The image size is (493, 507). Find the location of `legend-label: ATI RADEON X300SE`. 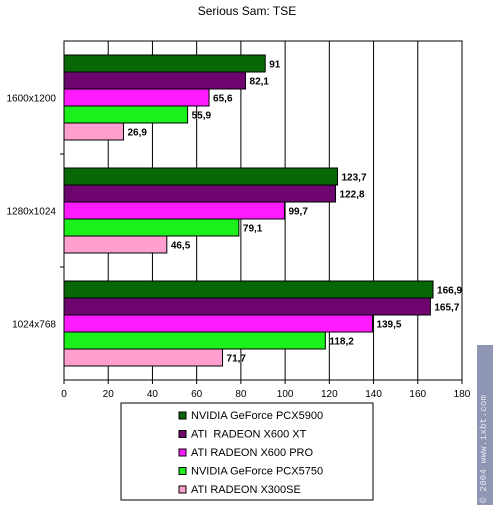

legend-label: ATI RADEON X300SE is located at coordinates (246, 490).